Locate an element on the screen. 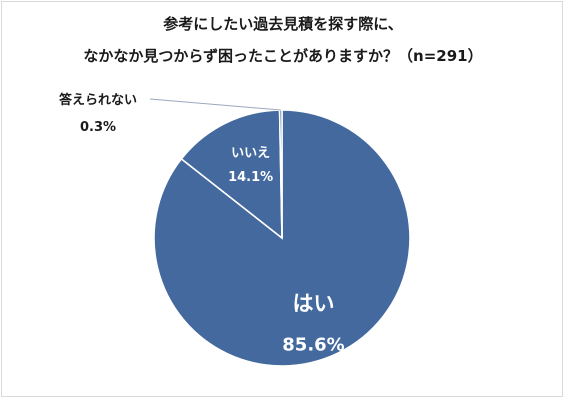  pie-slice-no is located at coordinates (231, 174).